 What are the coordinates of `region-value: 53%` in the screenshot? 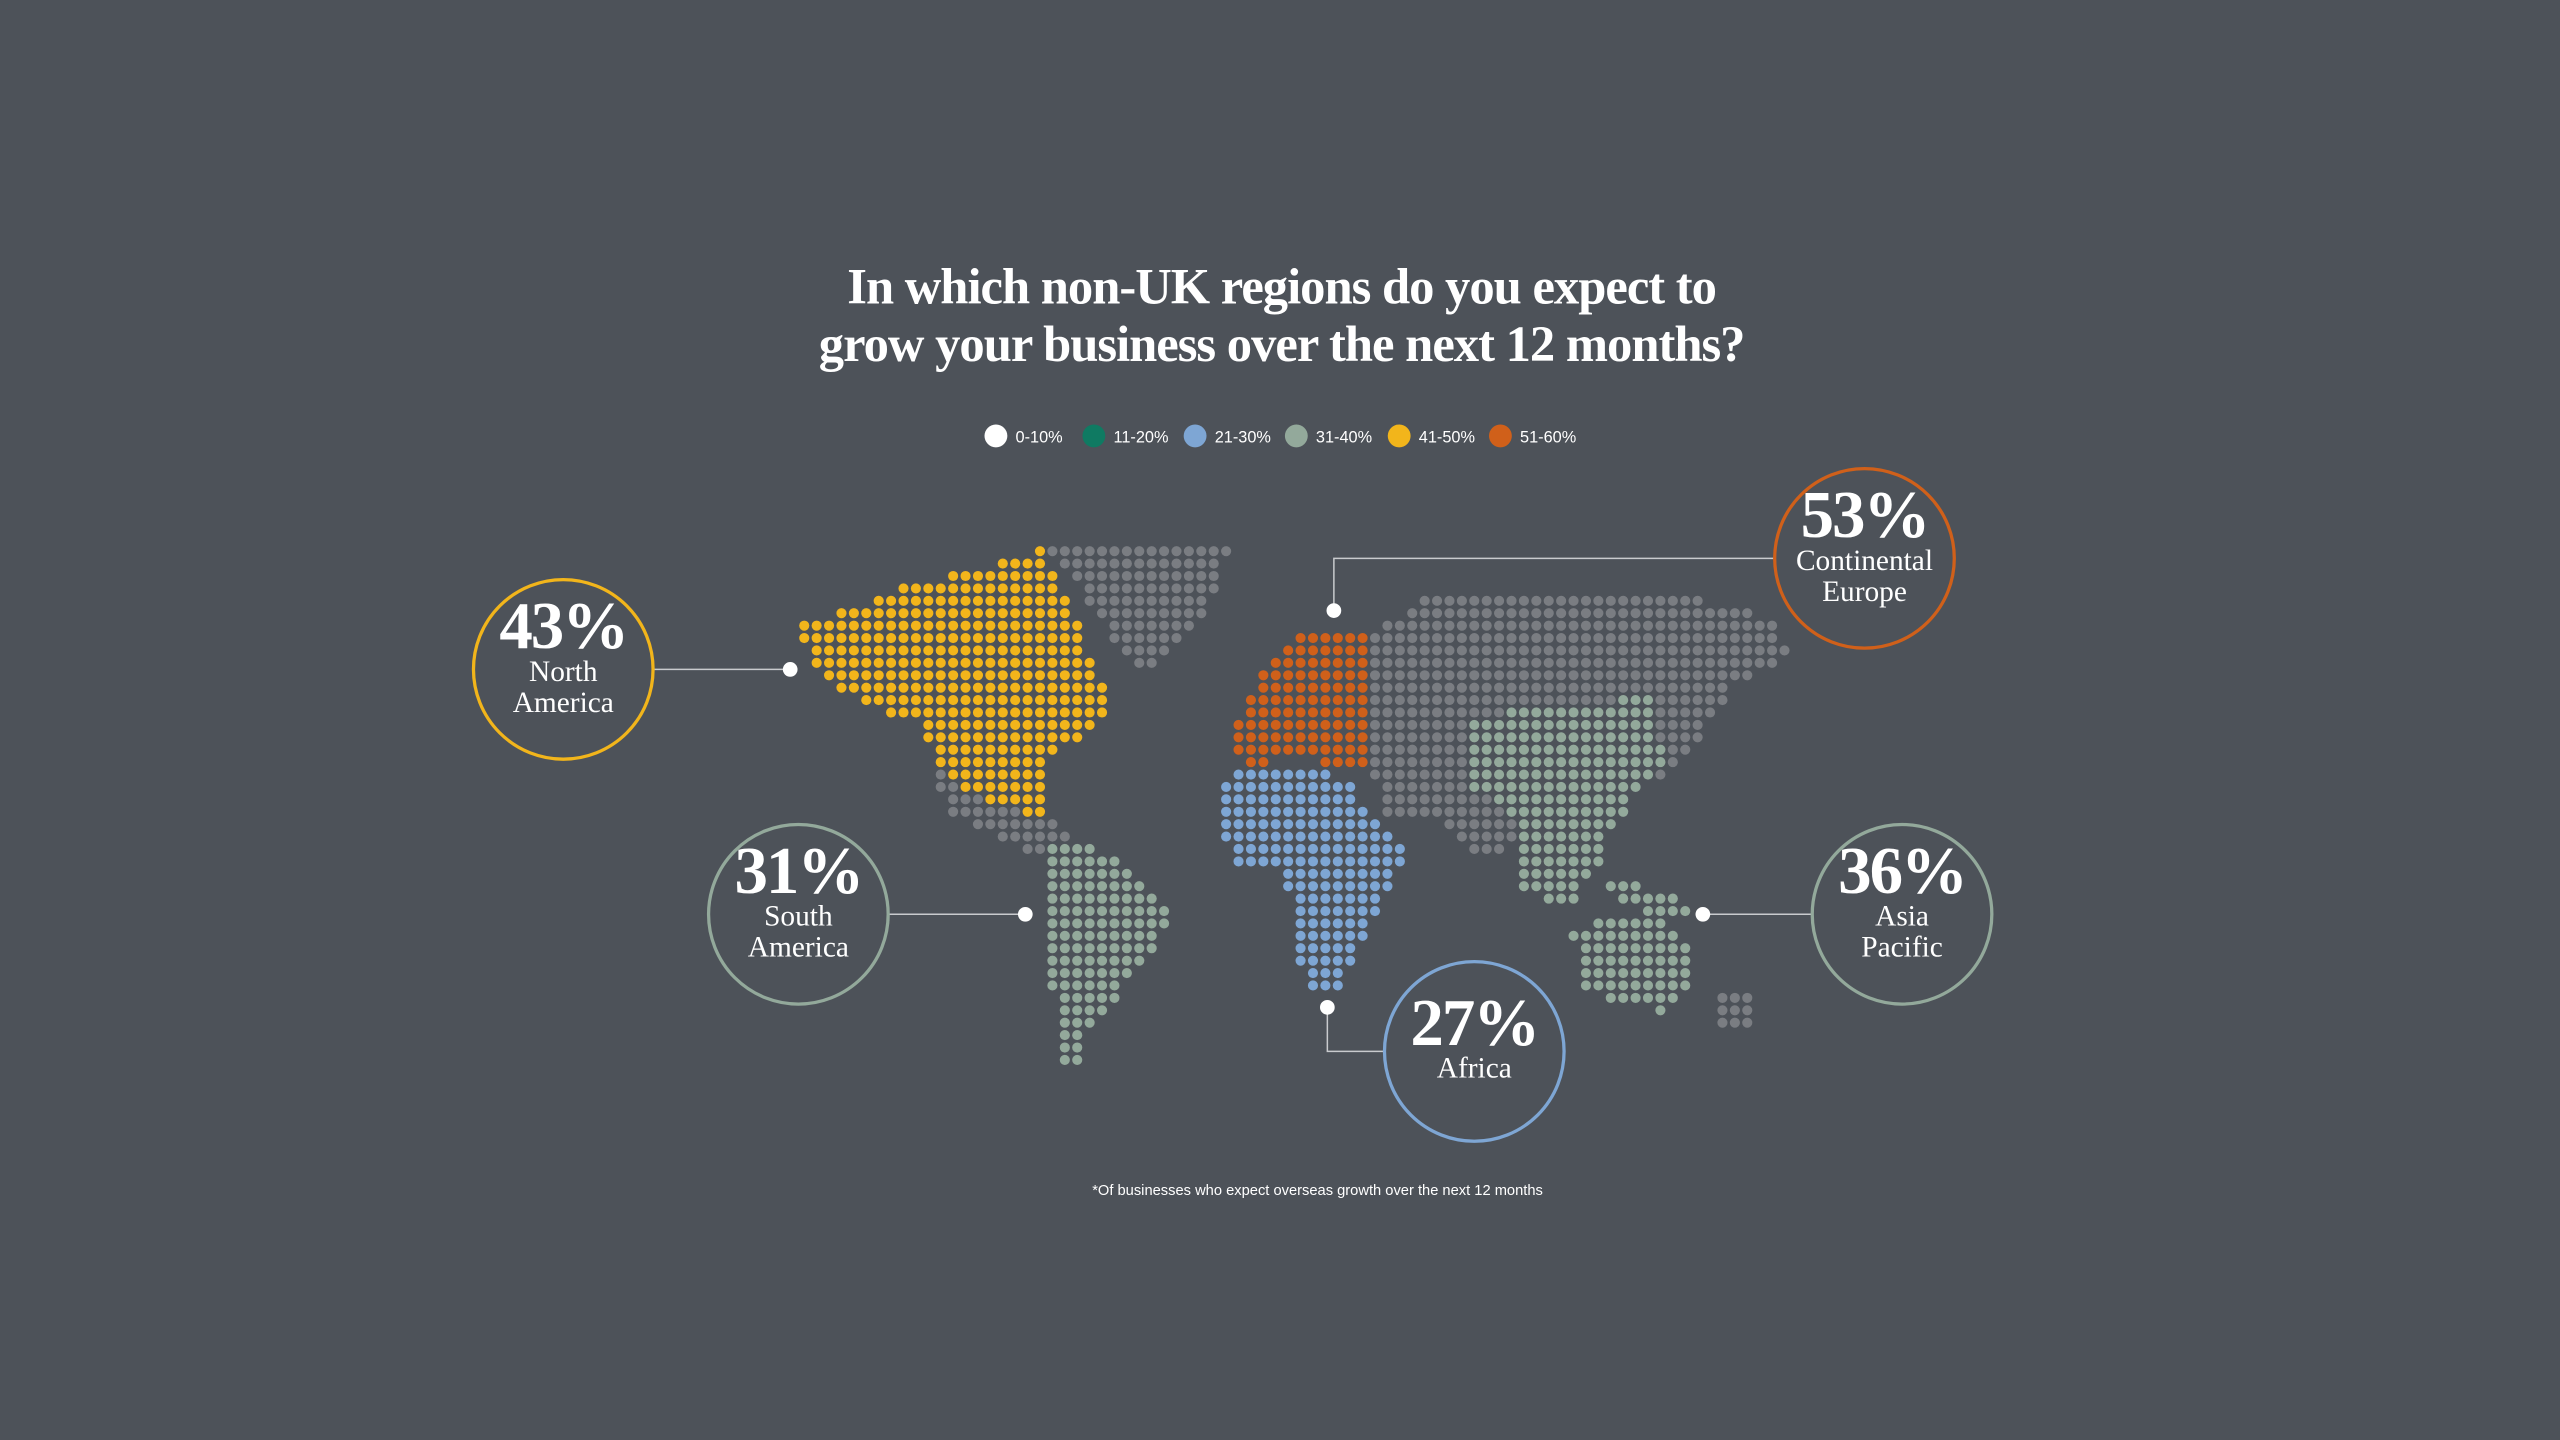 It's located at (1865, 515).